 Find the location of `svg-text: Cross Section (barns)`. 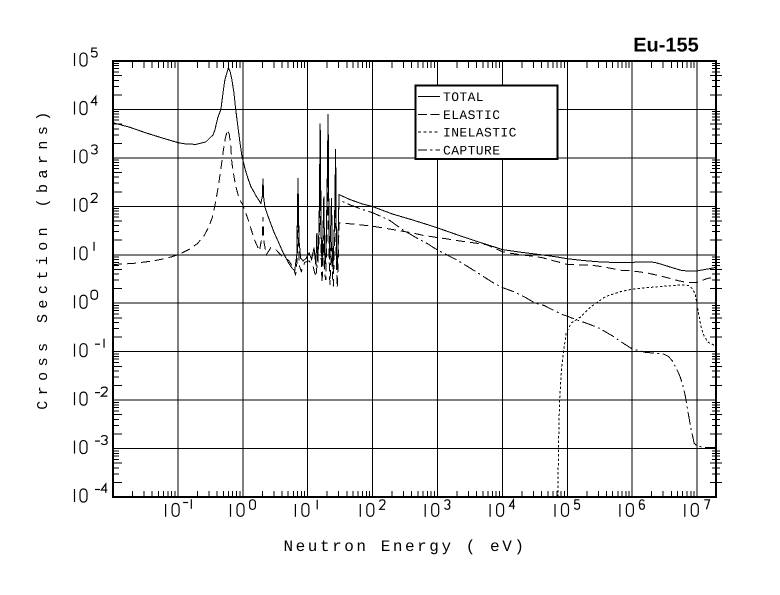

svg-text: Cross Section (barns) is located at coordinates (43, 257).